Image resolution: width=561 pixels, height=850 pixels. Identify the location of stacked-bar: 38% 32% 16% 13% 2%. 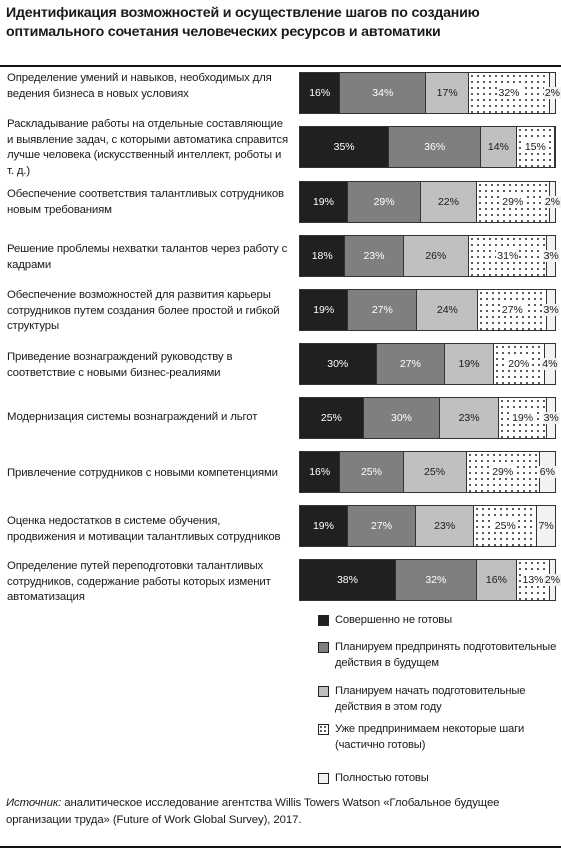
(430, 580).